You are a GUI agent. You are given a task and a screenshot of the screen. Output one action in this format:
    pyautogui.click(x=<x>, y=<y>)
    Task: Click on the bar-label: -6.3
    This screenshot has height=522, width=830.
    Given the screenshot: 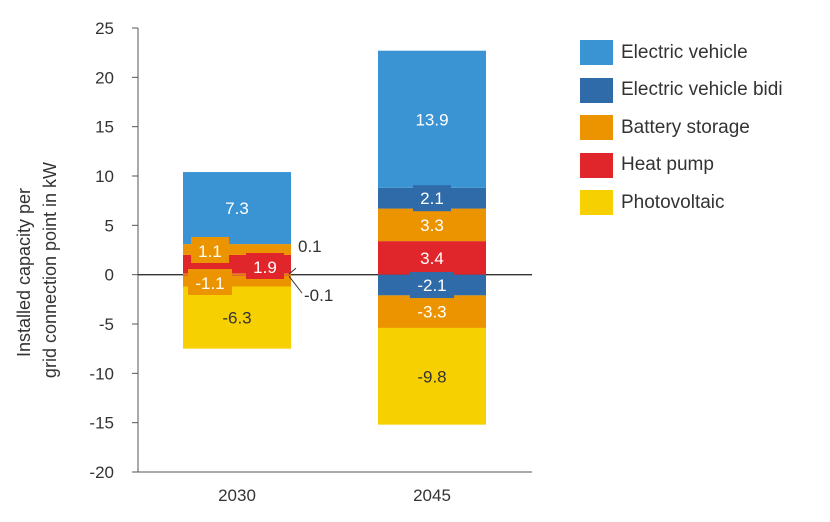 What is the action you would take?
    pyautogui.click(x=236, y=318)
    